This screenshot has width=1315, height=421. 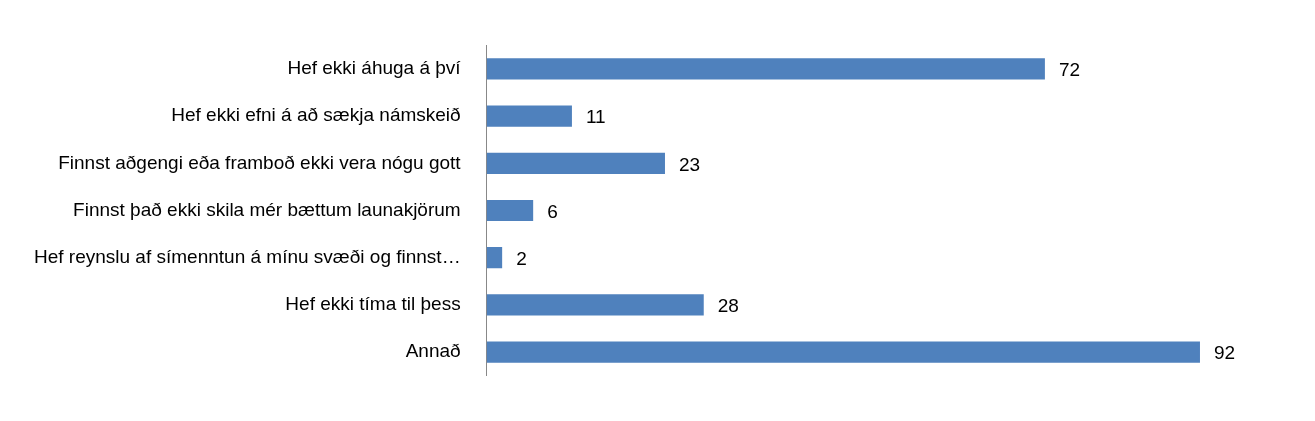 What do you see at coordinates (1224, 353) in the screenshot?
I see `data-label: 92` at bounding box center [1224, 353].